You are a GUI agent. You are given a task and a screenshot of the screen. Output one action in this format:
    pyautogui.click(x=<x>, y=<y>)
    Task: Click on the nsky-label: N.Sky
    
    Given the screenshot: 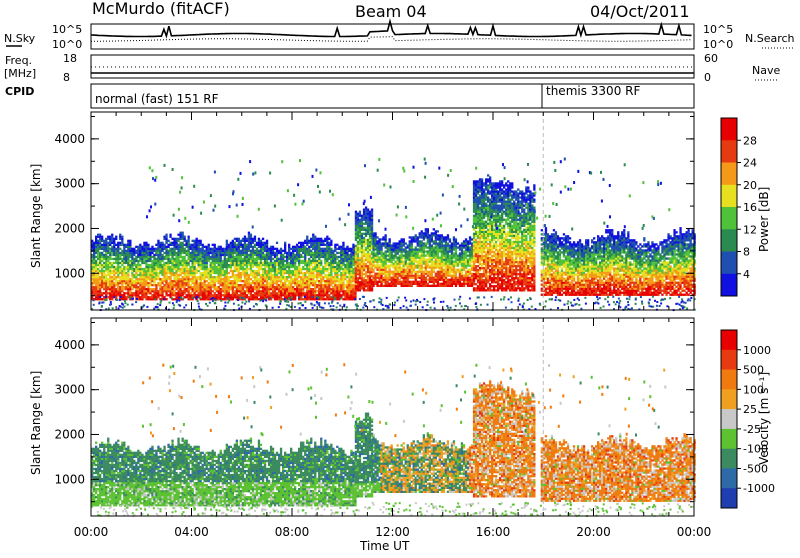 What is the action you would take?
    pyautogui.click(x=20, y=38)
    